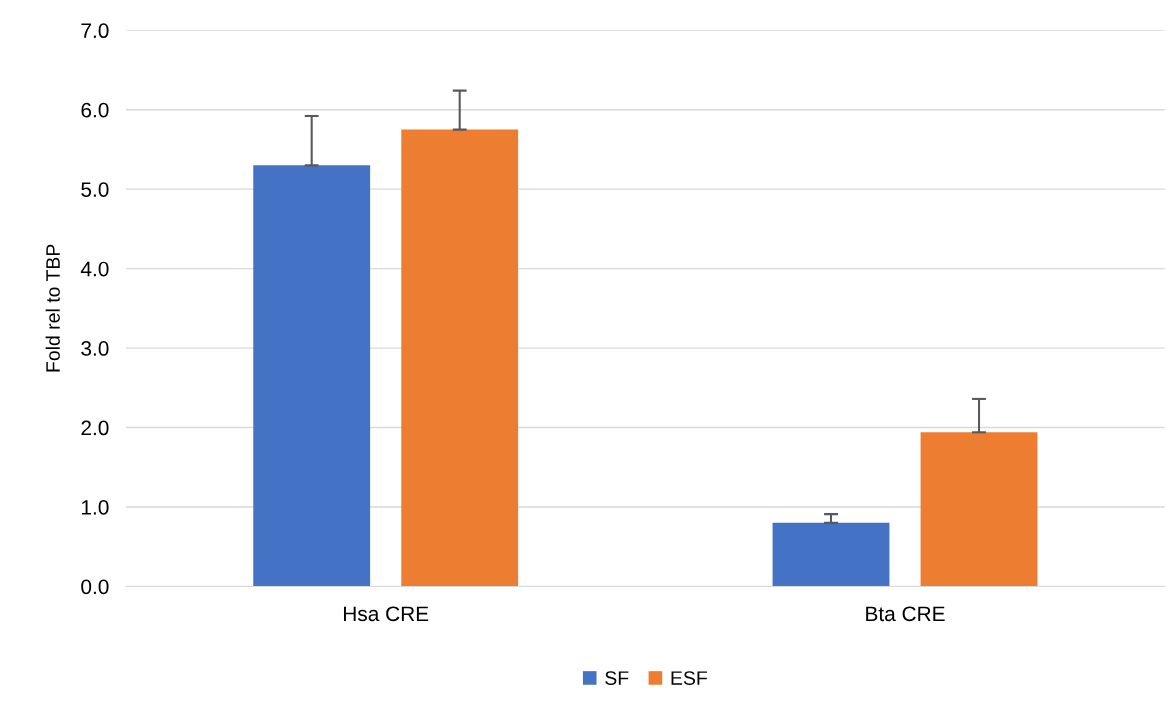 Image resolution: width=1167 pixels, height=704 pixels. I want to click on y-tick-label: 2.0, so click(95, 428).